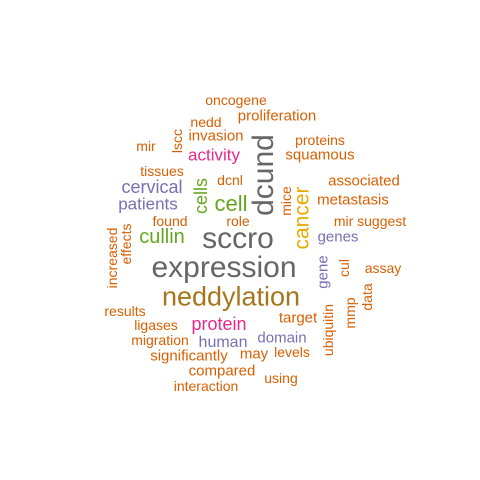  Describe the element at coordinates (238, 221) in the screenshot. I see `word: role` at that location.